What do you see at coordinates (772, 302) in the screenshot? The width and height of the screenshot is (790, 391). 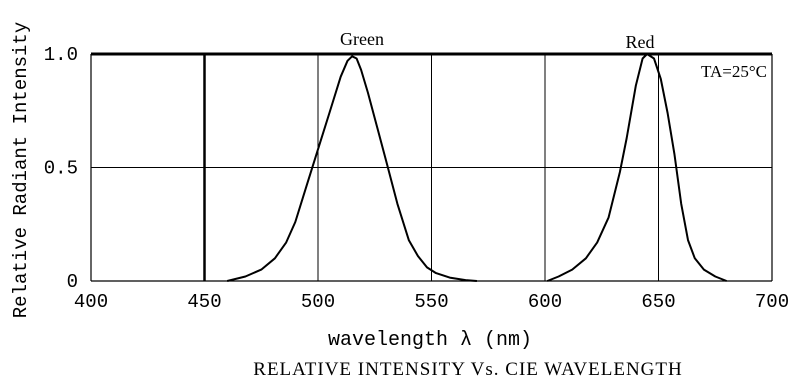 I see `x-tick-label-700: 700` at bounding box center [772, 302].